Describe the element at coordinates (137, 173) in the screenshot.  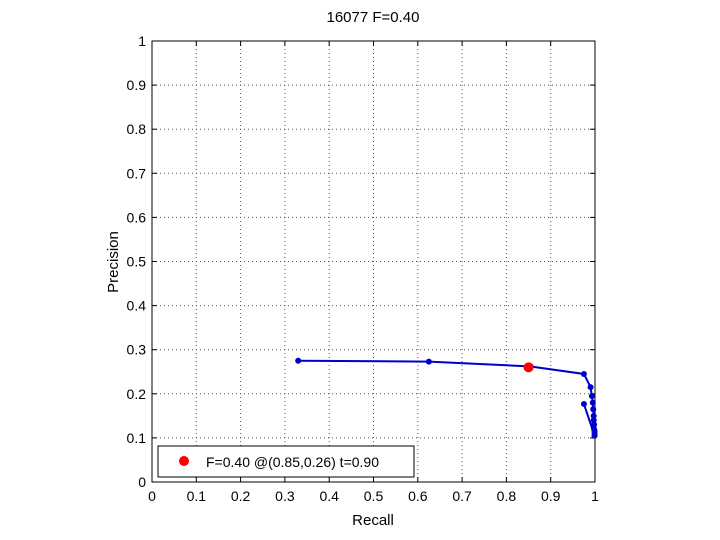
I see `y-tick-label: 0.7` at that location.